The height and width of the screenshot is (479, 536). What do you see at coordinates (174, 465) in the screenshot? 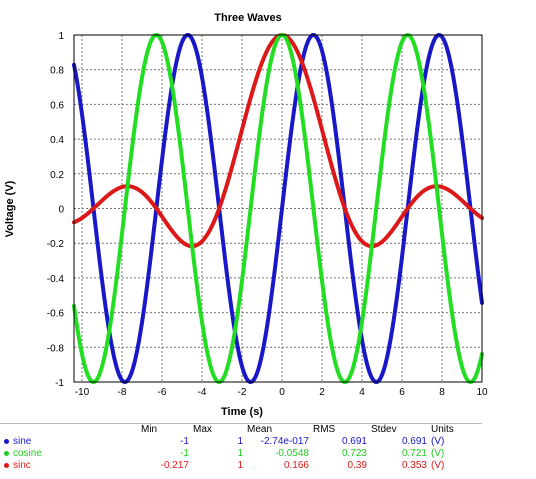
I see `sinc-min: -0.217` at bounding box center [174, 465].